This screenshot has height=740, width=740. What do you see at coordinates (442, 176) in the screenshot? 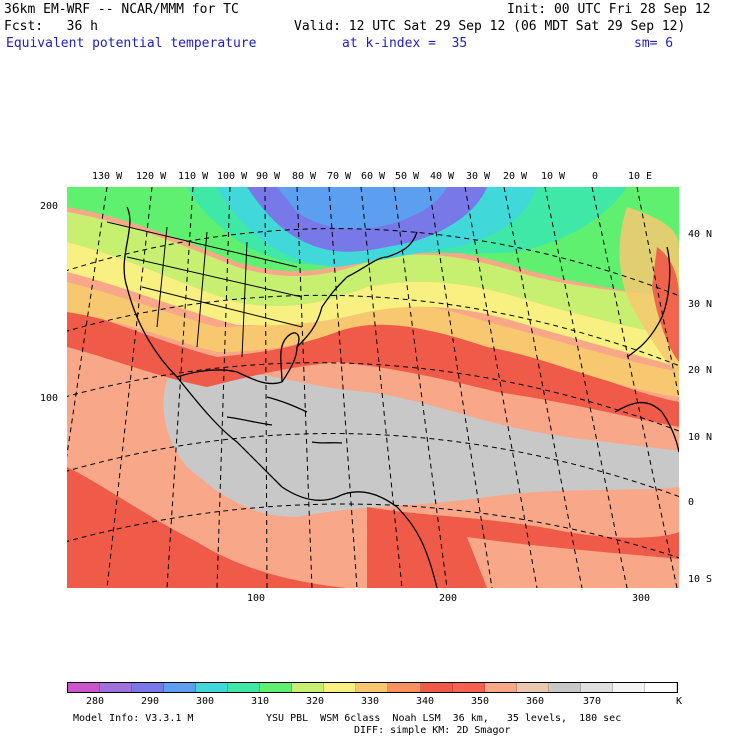
I see `lon-label: 40 W` at bounding box center [442, 176].